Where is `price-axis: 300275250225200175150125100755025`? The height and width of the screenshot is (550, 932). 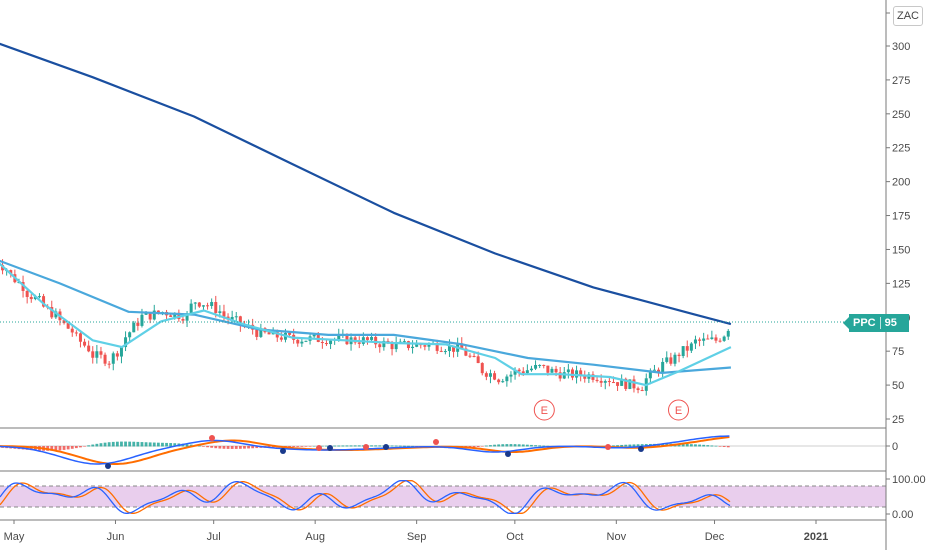 price-axis: 300275250225200175150125100755025 is located at coordinates (898, 219).